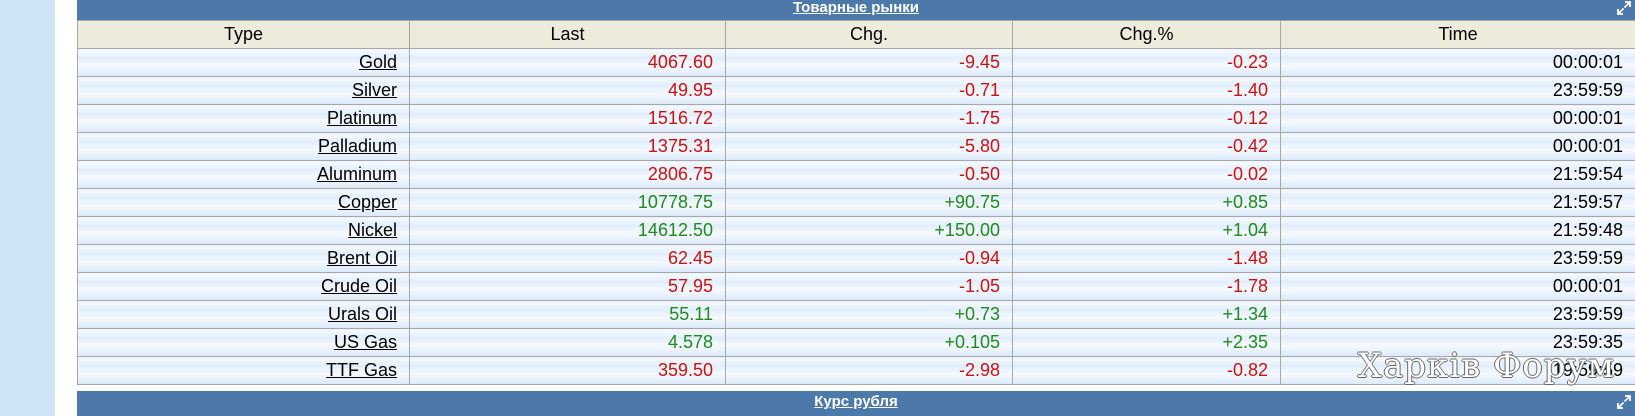  Describe the element at coordinates (1457, 230) in the screenshot. I see `cell-time: 21:59:48` at that location.